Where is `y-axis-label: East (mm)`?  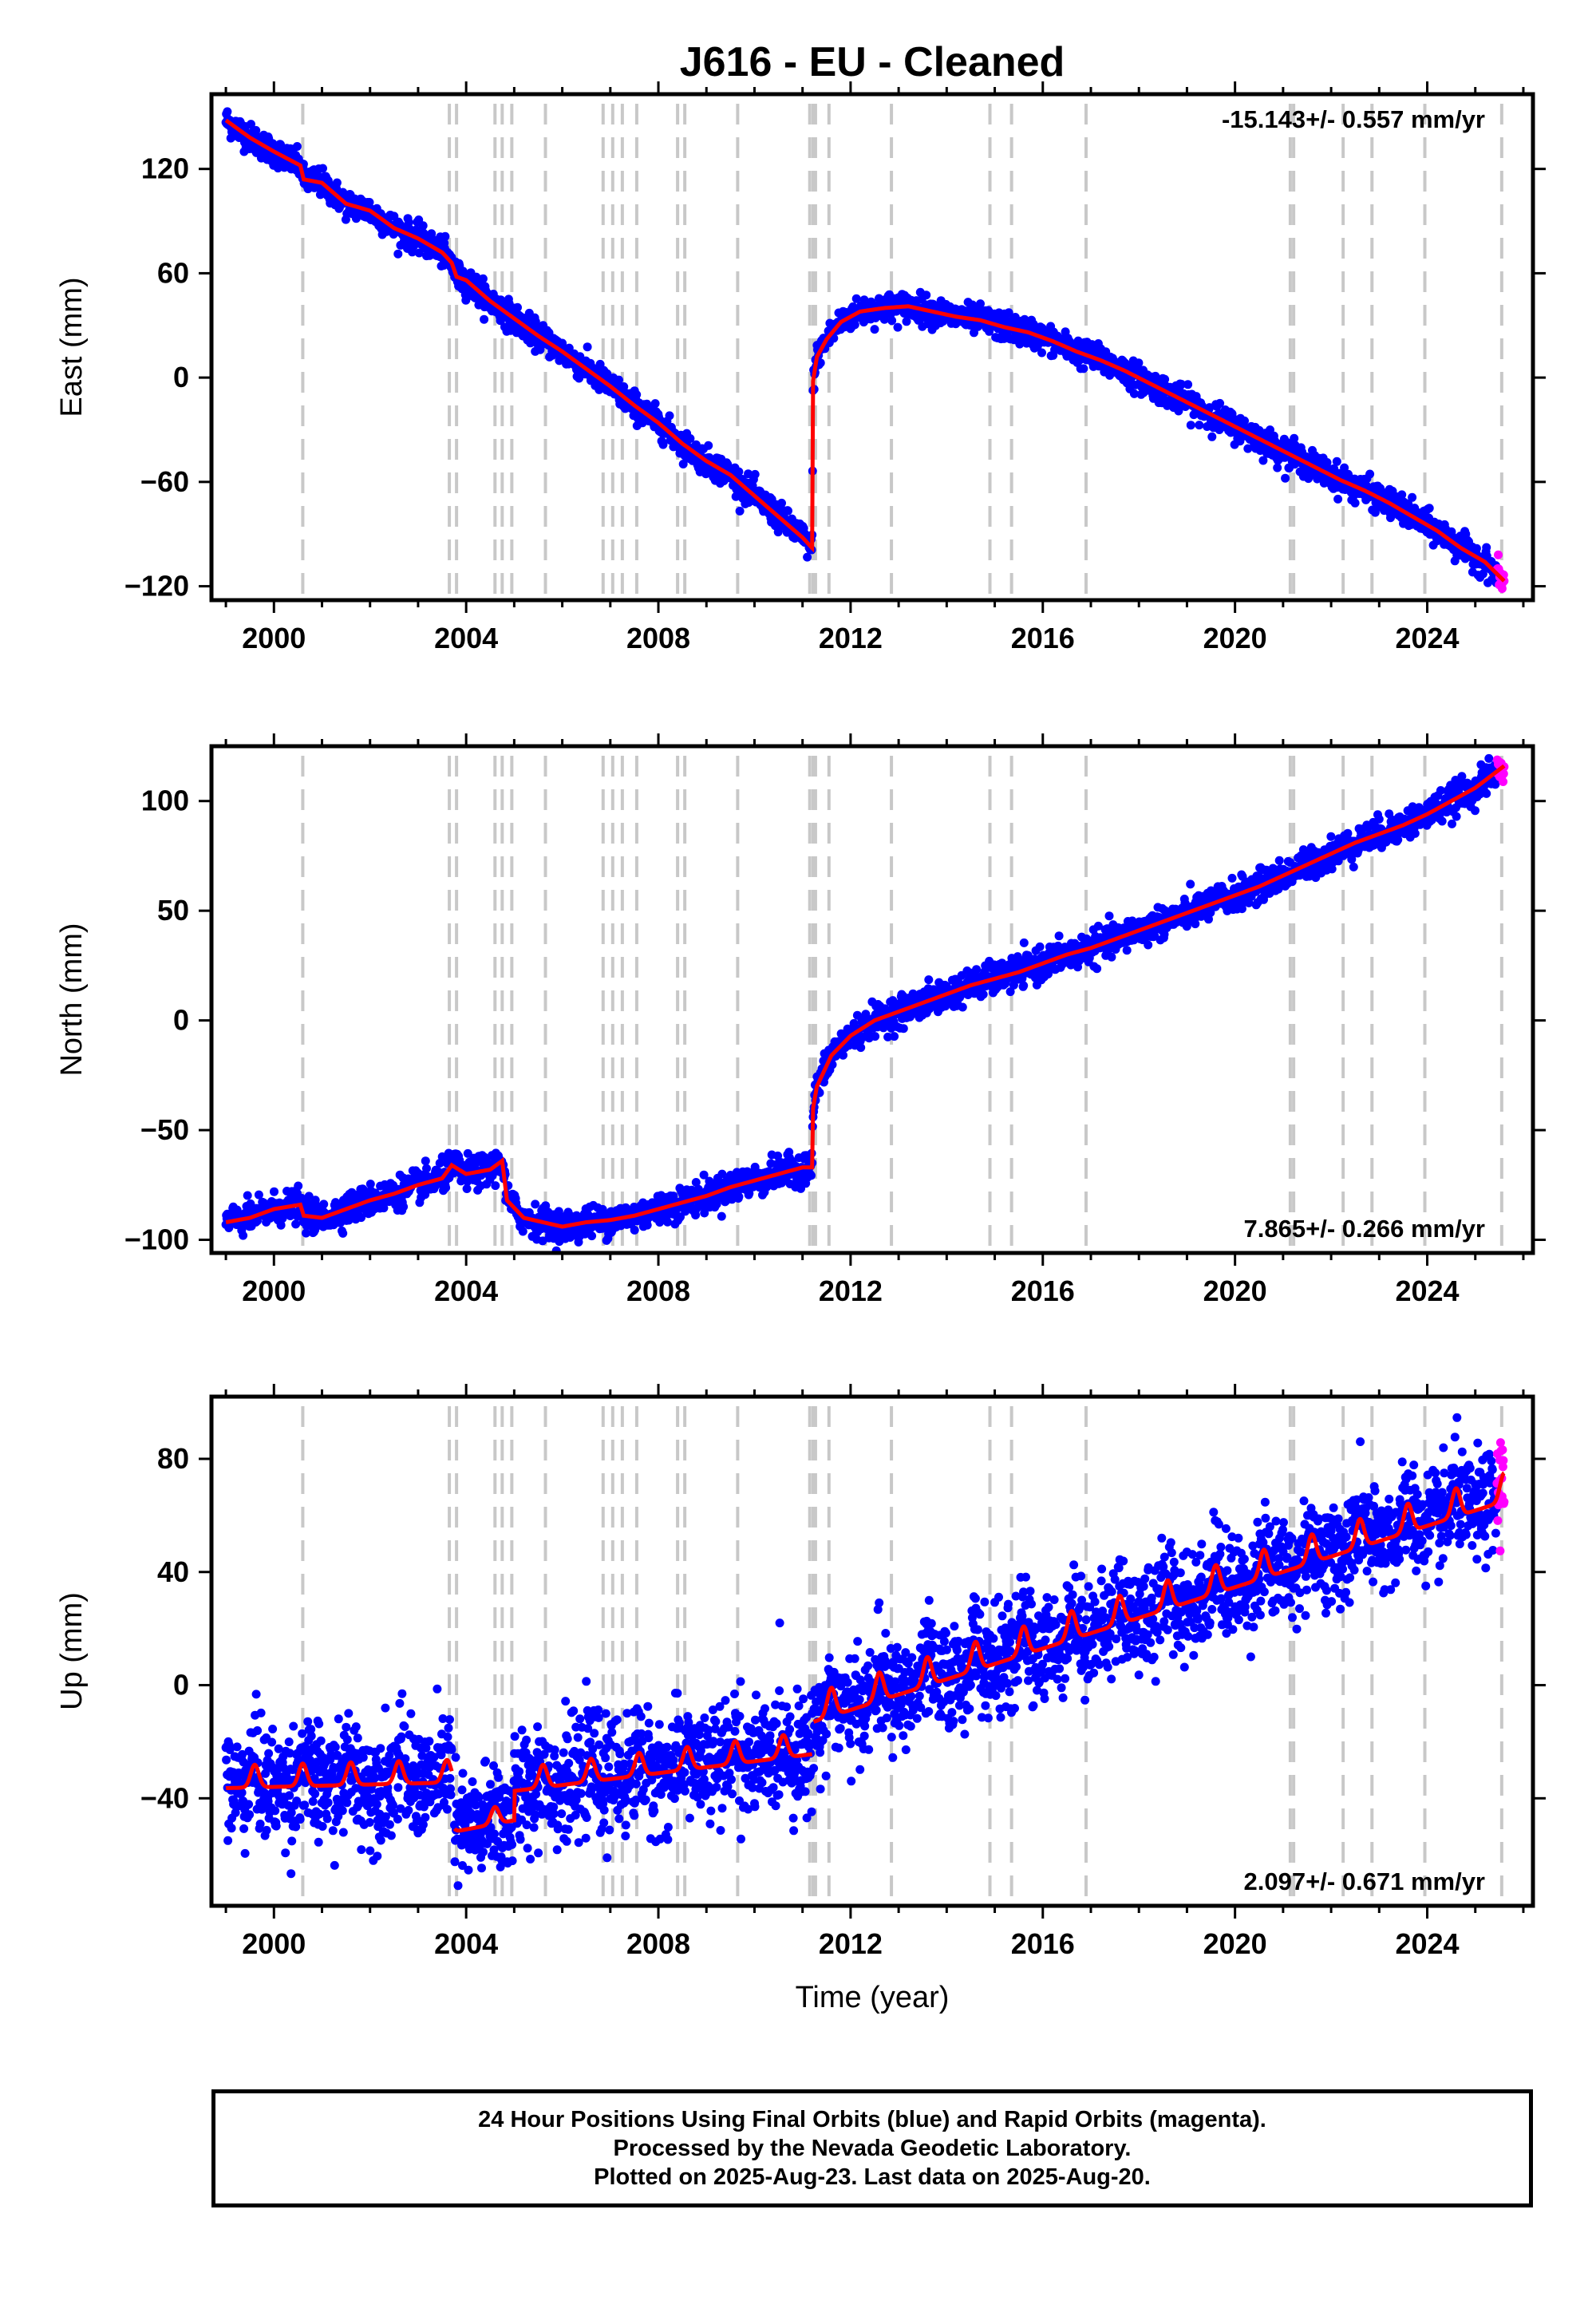
y-axis-label: East (mm) is located at coordinates (72, 347).